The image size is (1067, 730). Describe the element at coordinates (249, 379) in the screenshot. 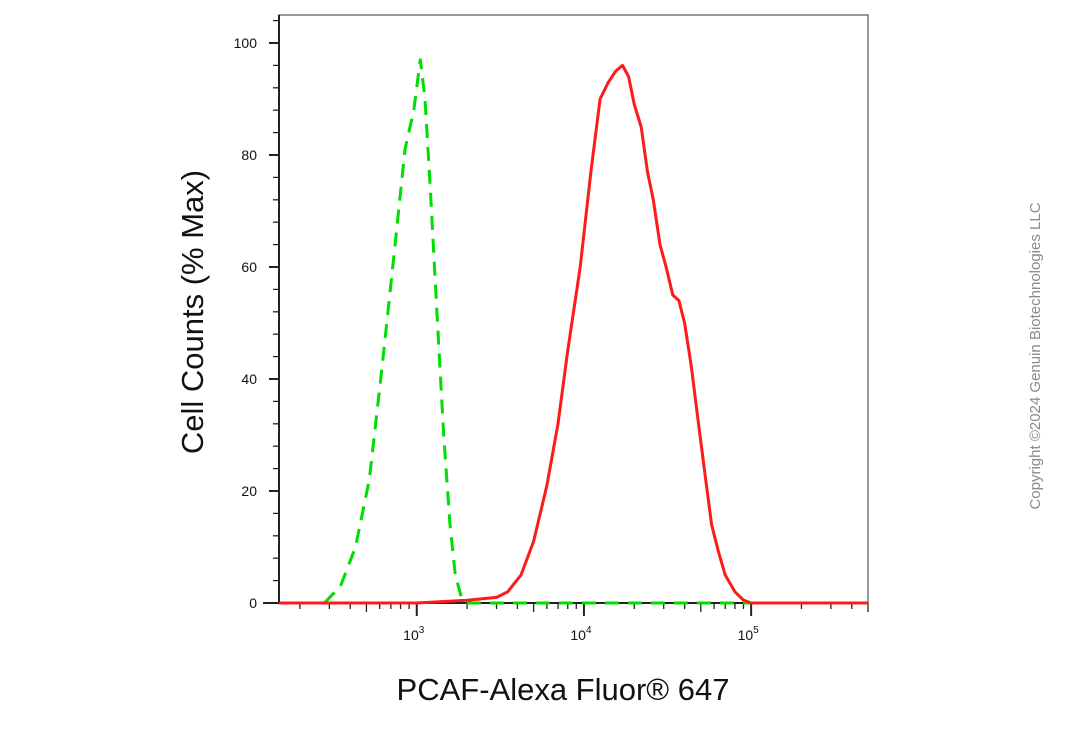

I see `y-tick-label: 40` at that location.